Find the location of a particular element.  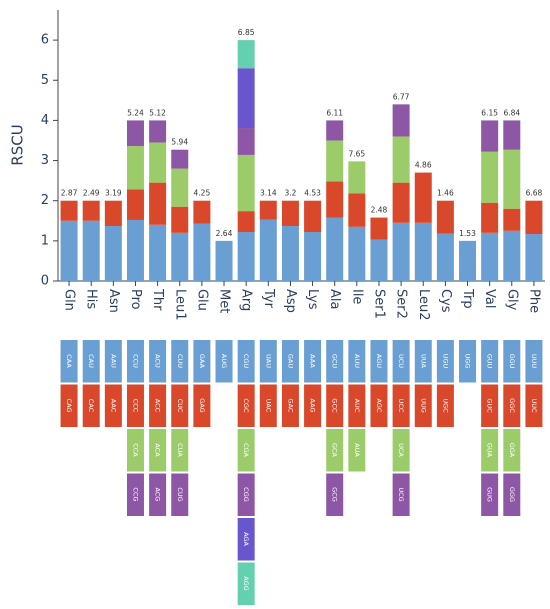

codon-label: UAU is located at coordinates (268, 361).